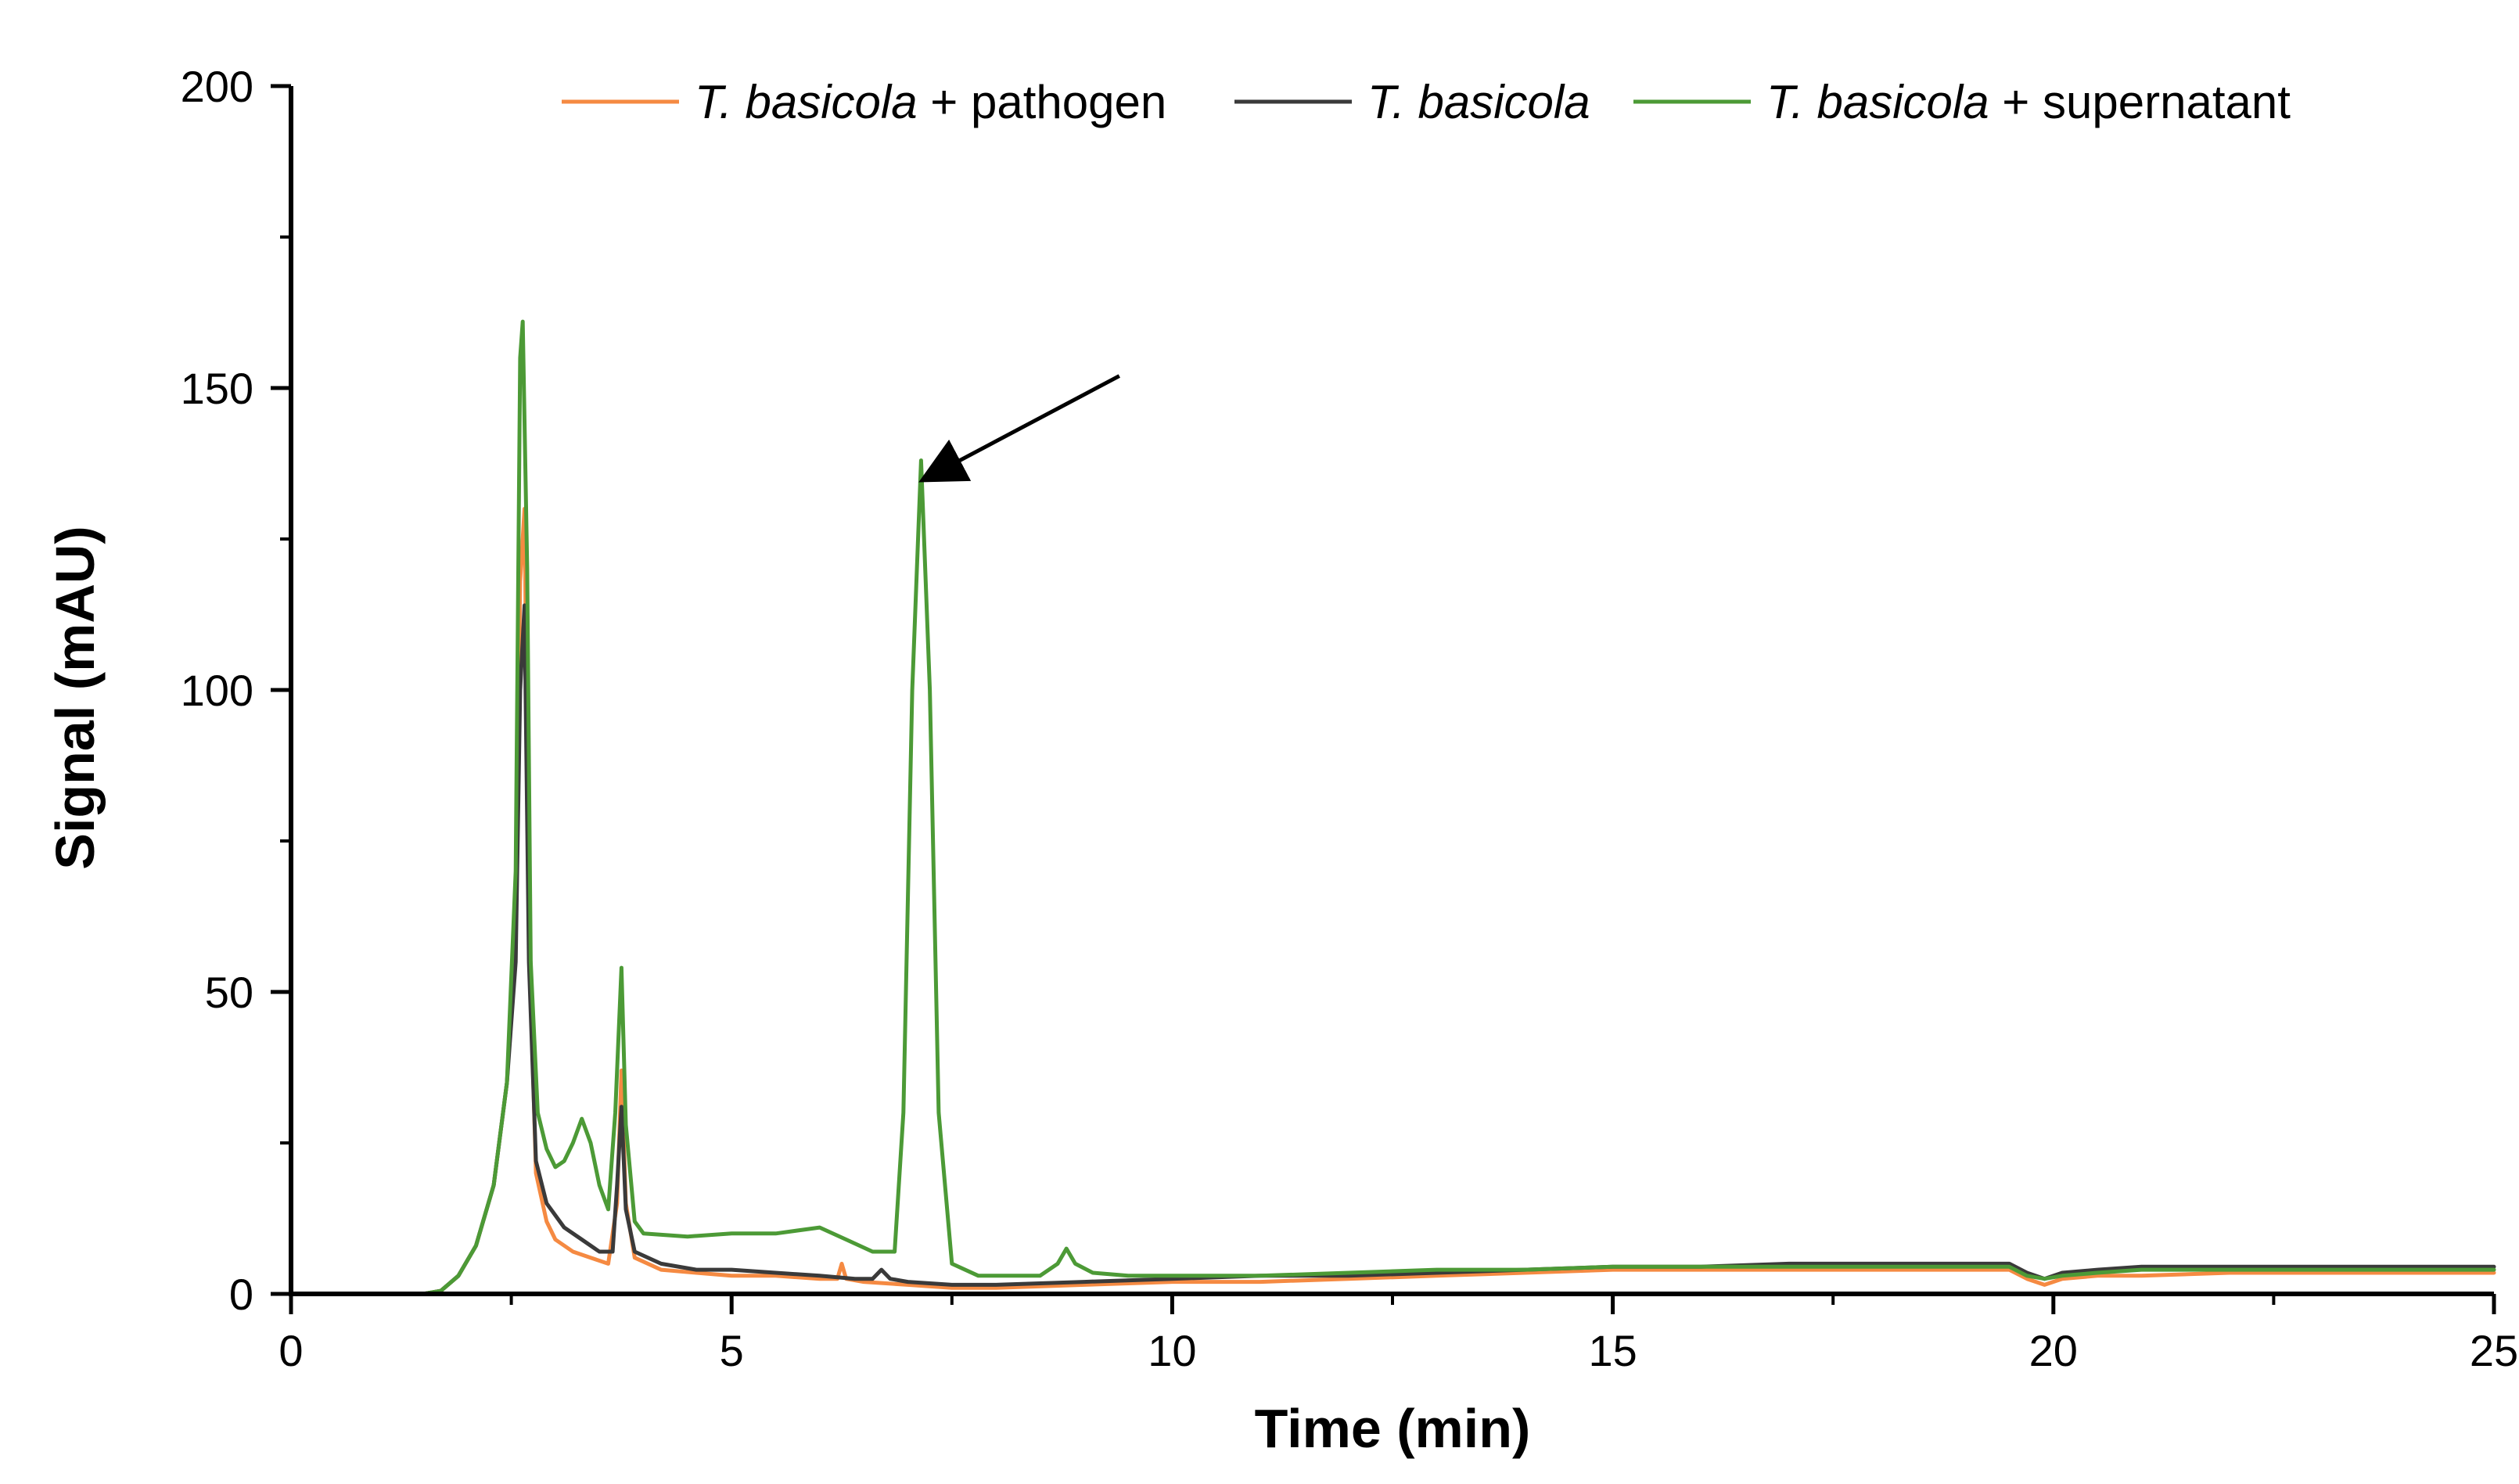 This screenshot has height=1484, width=2519. Describe the element at coordinates (2494, 1350) in the screenshot. I see `x-tick-label: 25` at that location.